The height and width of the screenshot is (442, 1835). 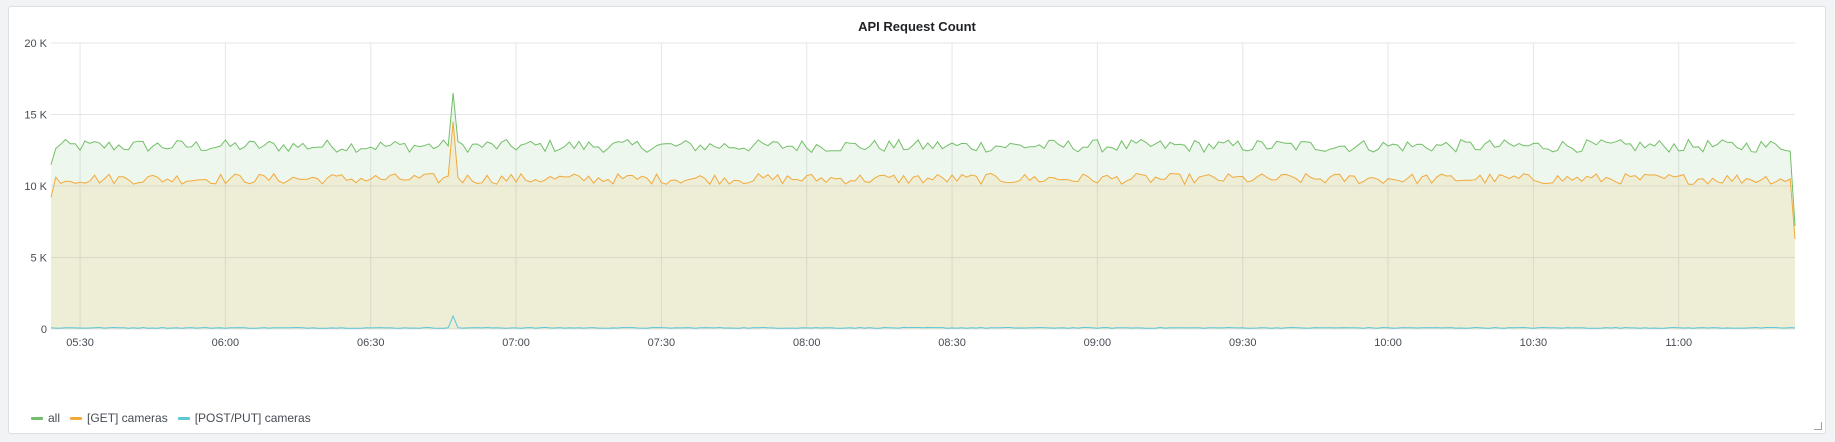 I want to click on x-tick-label: 11:00, so click(x=1678, y=343).